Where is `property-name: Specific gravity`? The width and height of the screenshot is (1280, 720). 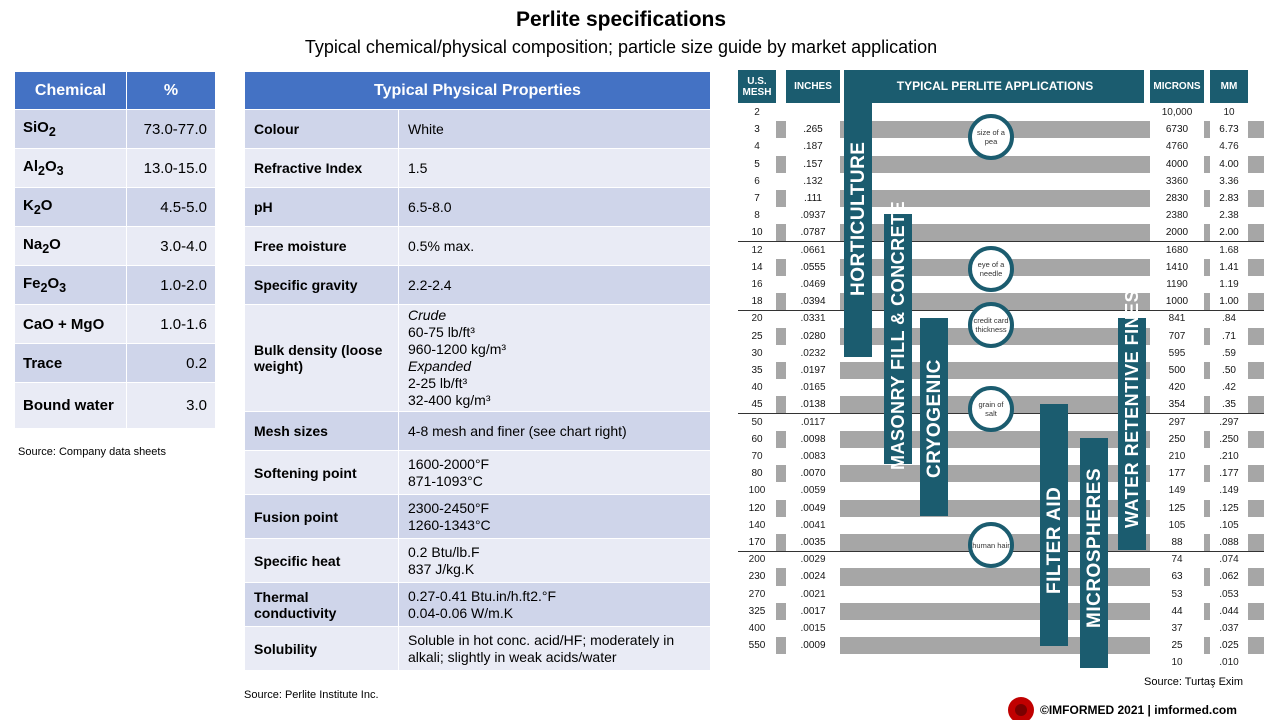
property-name: Specific gravity is located at coordinates (321, 285).